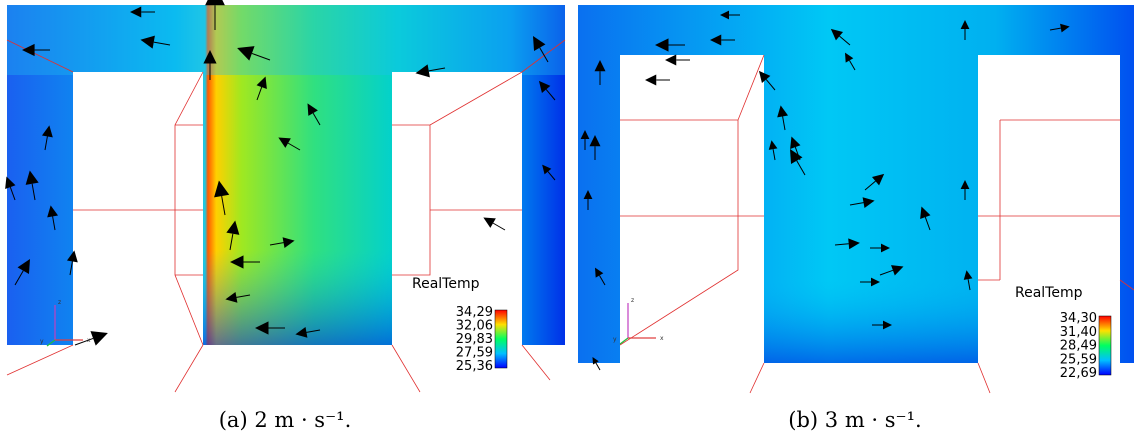 This screenshot has height=444, width=1134. Describe the element at coordinates (474, 366) in the screenshot. I see `legend-label: 25,36` at that location.